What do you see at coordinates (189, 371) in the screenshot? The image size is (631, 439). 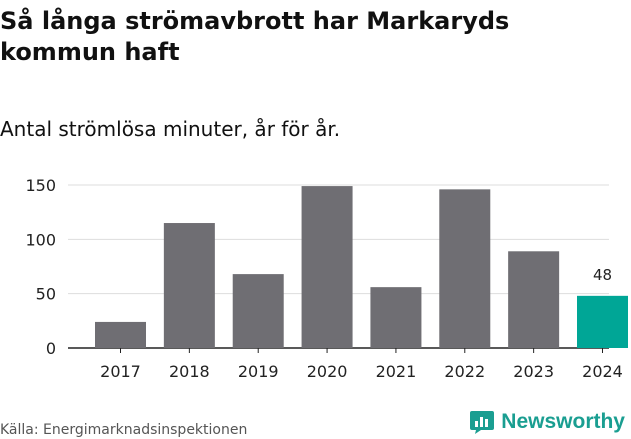 I see `x-tick-label: 2018` at bounding box center [189, 371].